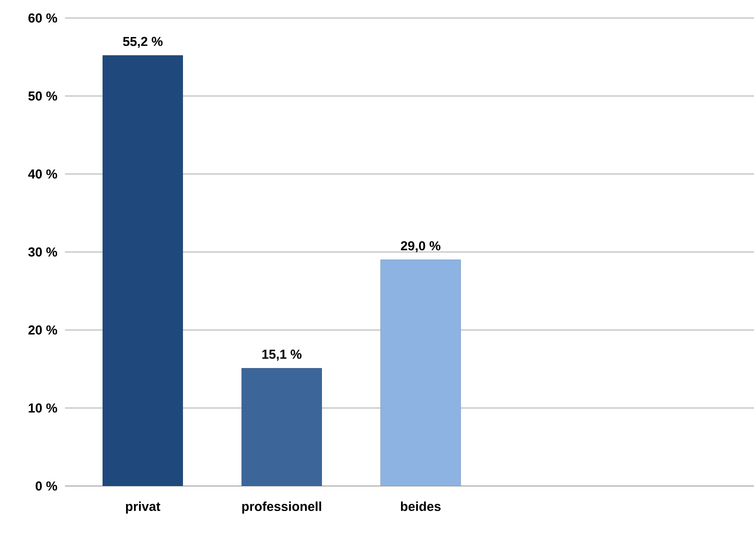  Describe the element at coordinates (143, 508) in the screenshot. I see `x-tick-label: privat` at that location.